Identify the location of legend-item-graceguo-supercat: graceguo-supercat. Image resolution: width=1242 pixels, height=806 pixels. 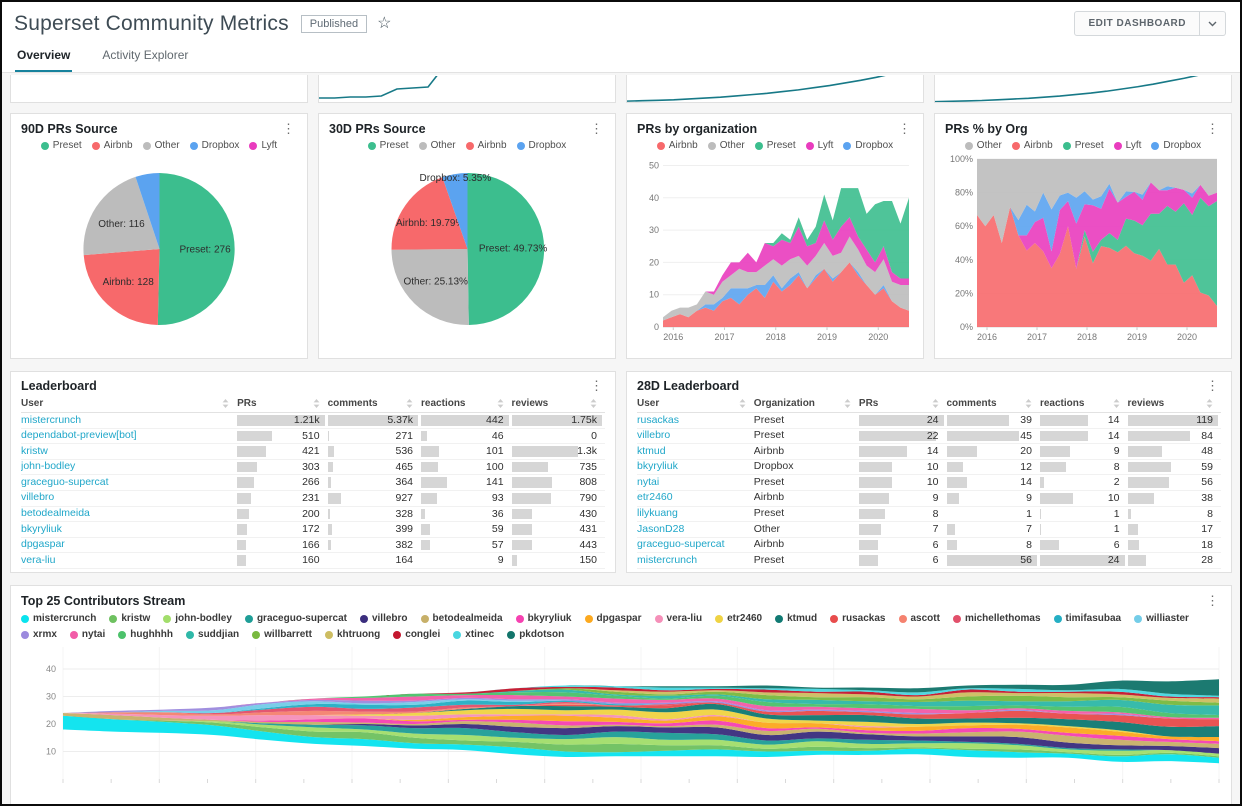
(295, 618).